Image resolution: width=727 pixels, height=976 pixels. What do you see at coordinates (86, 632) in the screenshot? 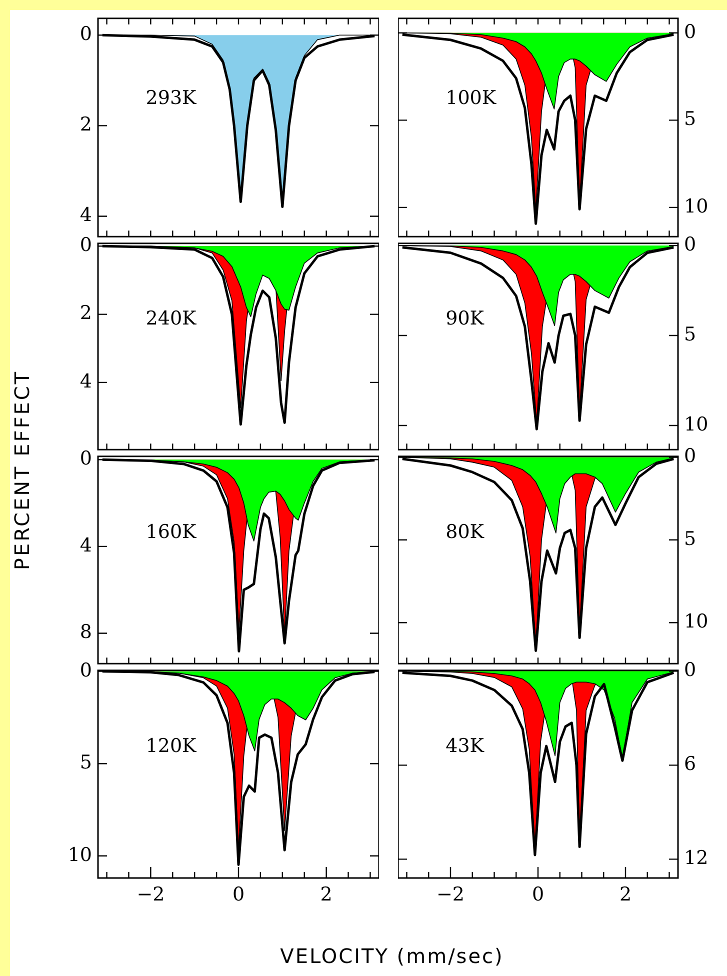
I see `y-tick-label: 8` at bounding box center [86, 632].